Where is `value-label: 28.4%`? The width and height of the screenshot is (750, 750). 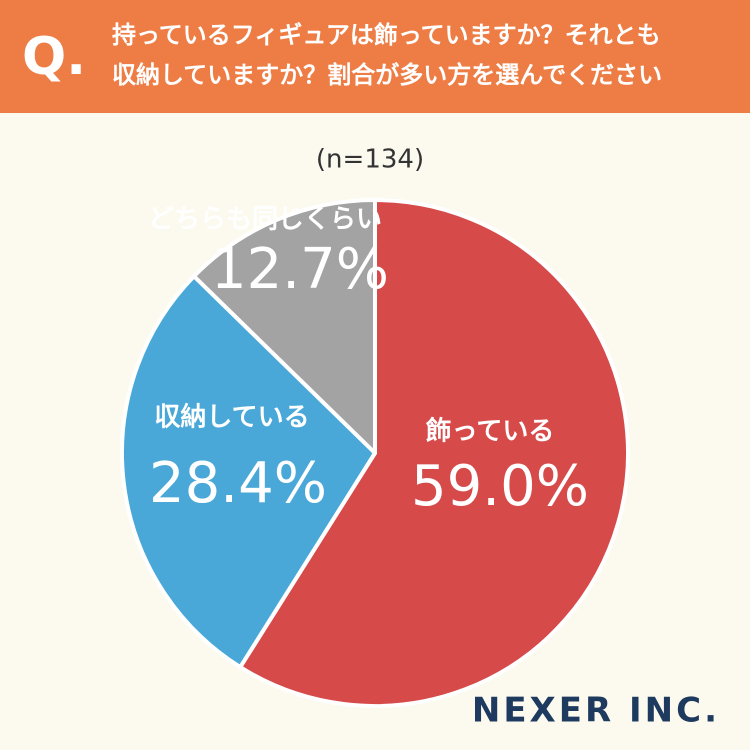 value-label: 28.4% is located at coordinates (238, 483).